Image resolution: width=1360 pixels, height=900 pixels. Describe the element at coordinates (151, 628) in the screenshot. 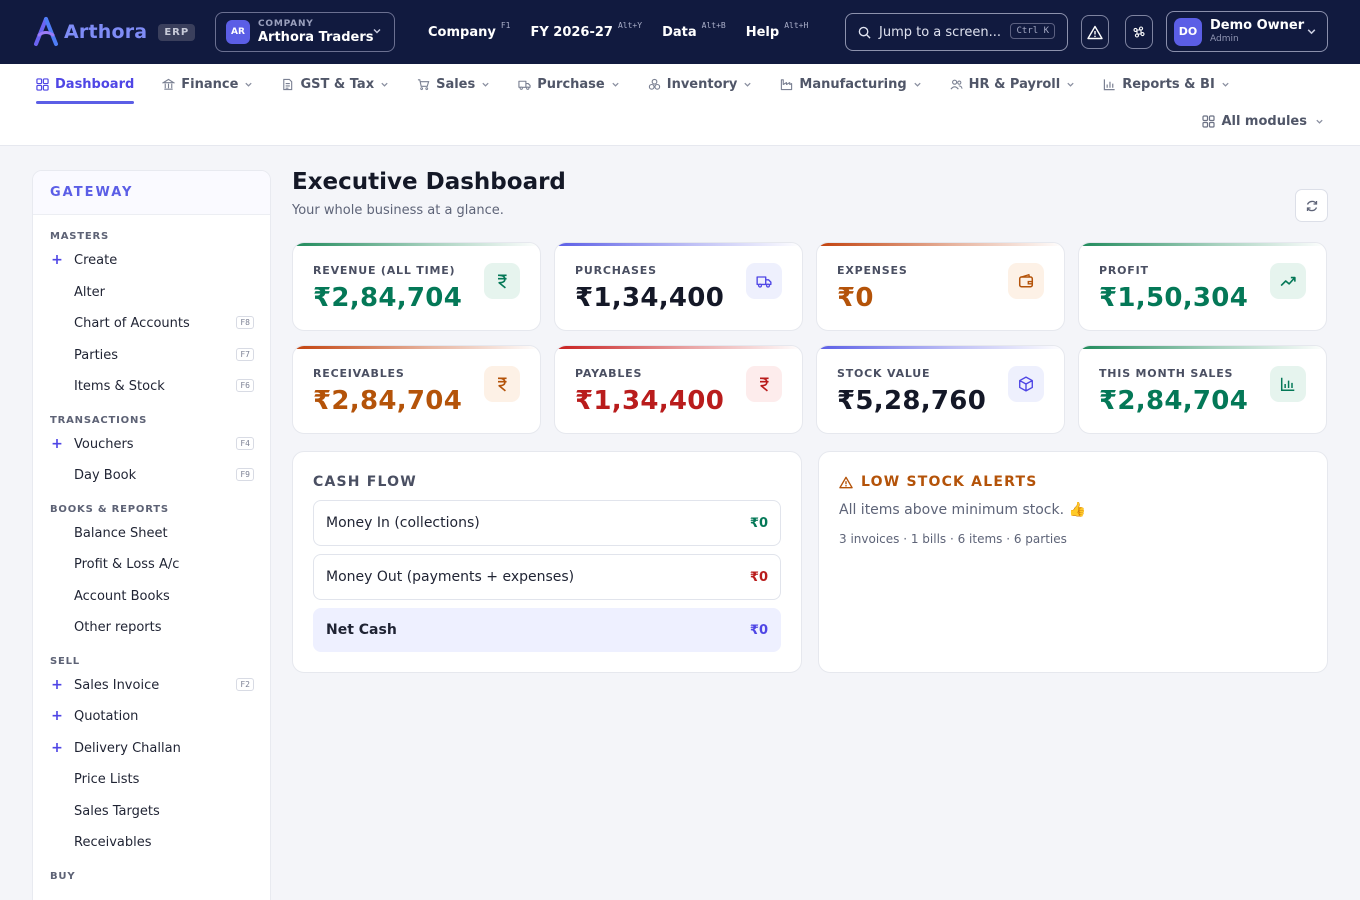

I see `sidebar-item-other-reports: Other reports` at that location.